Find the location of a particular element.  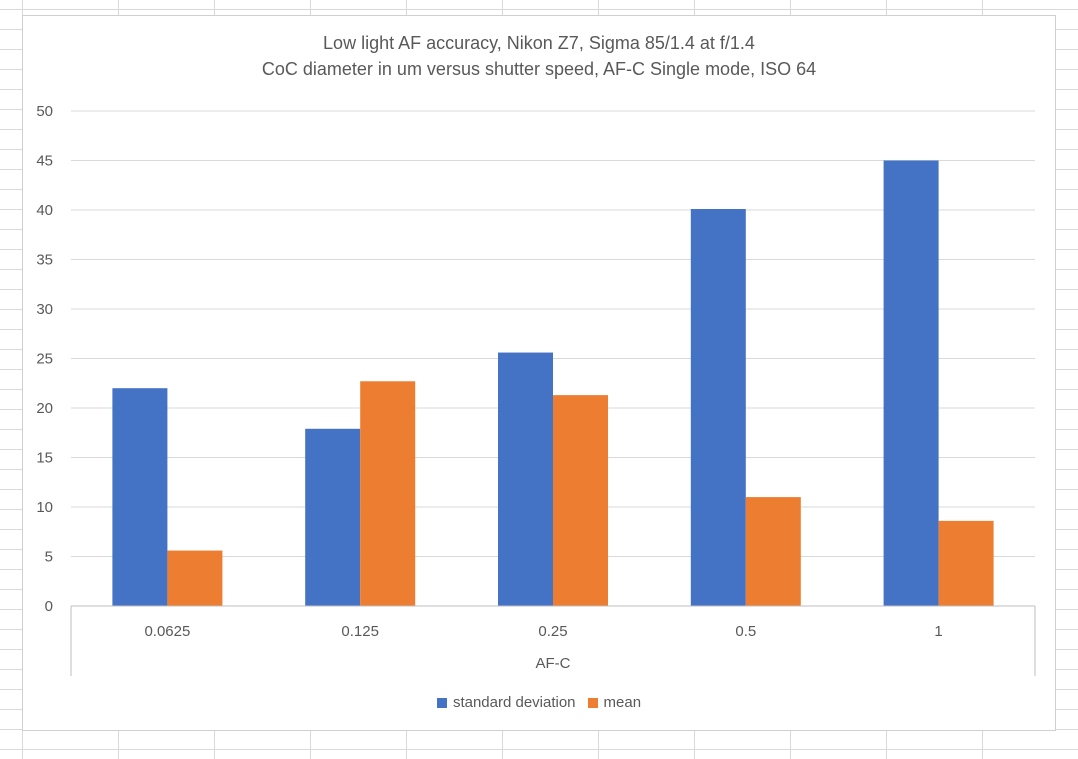

x-tick-label: 1 is located at coordinates (938, 631).